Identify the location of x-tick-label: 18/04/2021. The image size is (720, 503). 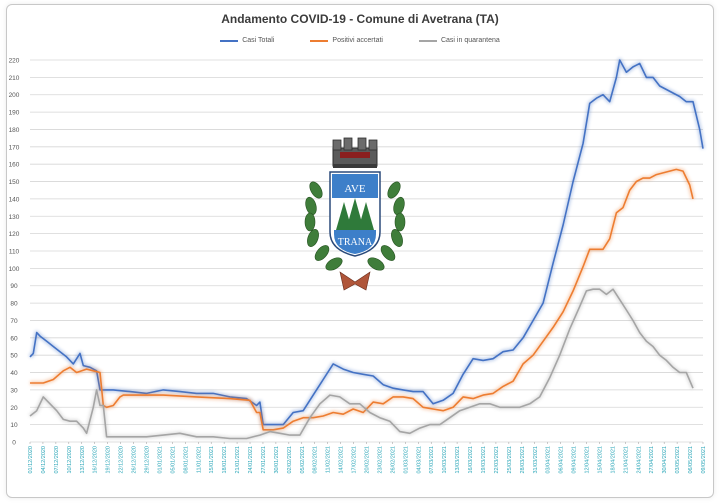
(613, 460).